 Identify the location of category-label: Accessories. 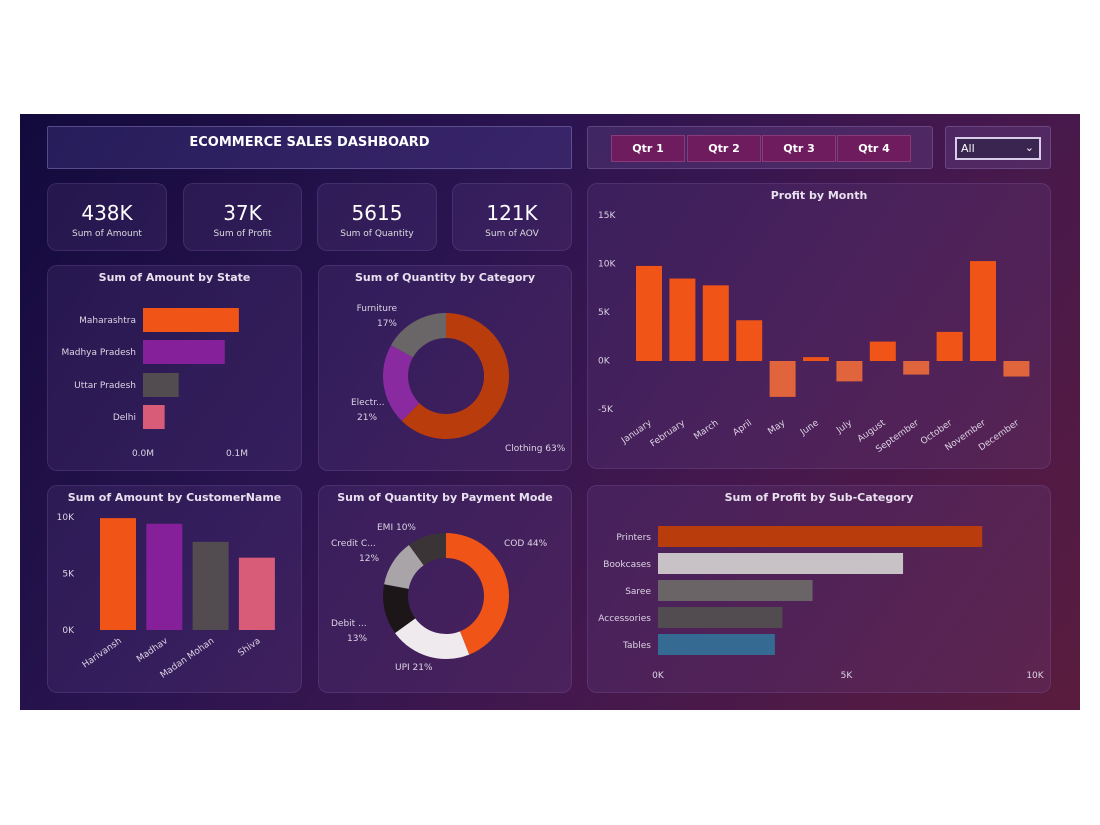
(624, 619).